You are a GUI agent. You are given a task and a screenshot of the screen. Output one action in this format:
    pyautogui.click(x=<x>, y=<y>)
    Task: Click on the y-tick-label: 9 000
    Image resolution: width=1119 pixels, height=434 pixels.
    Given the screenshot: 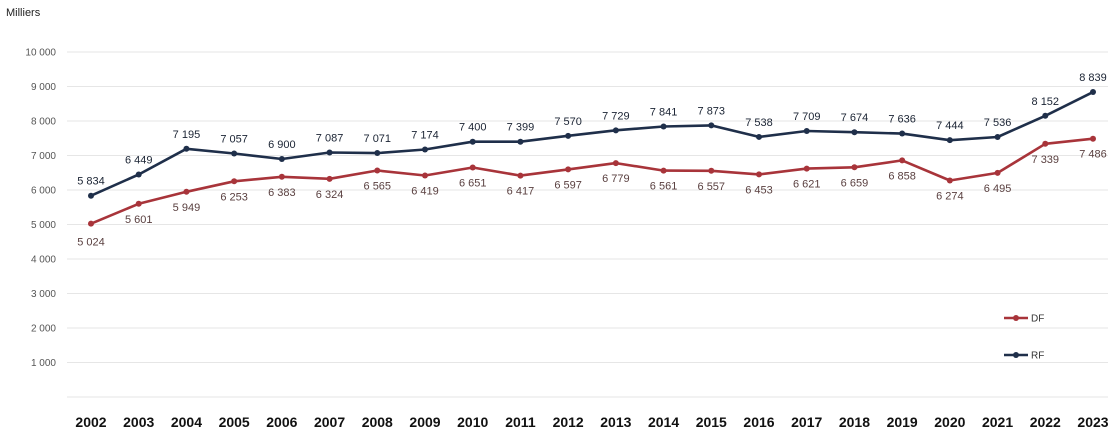 What is the action you would take?
    pyautogui.click(x=43, y=87)
    